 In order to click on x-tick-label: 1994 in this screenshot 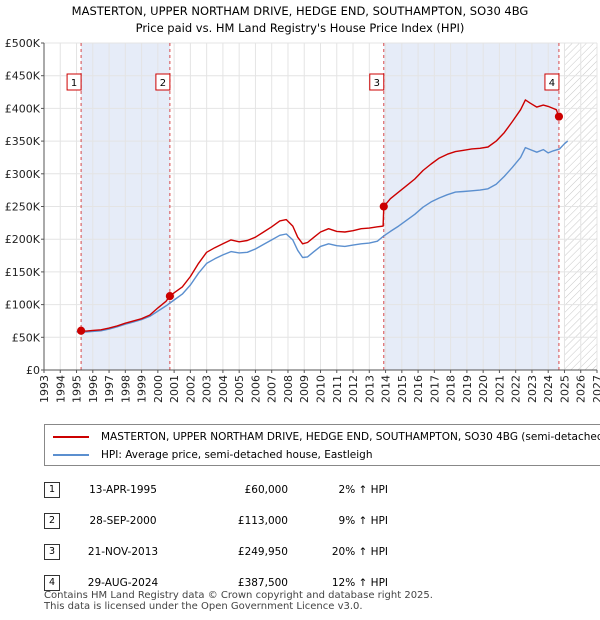, I will do `click(60, 389)`.